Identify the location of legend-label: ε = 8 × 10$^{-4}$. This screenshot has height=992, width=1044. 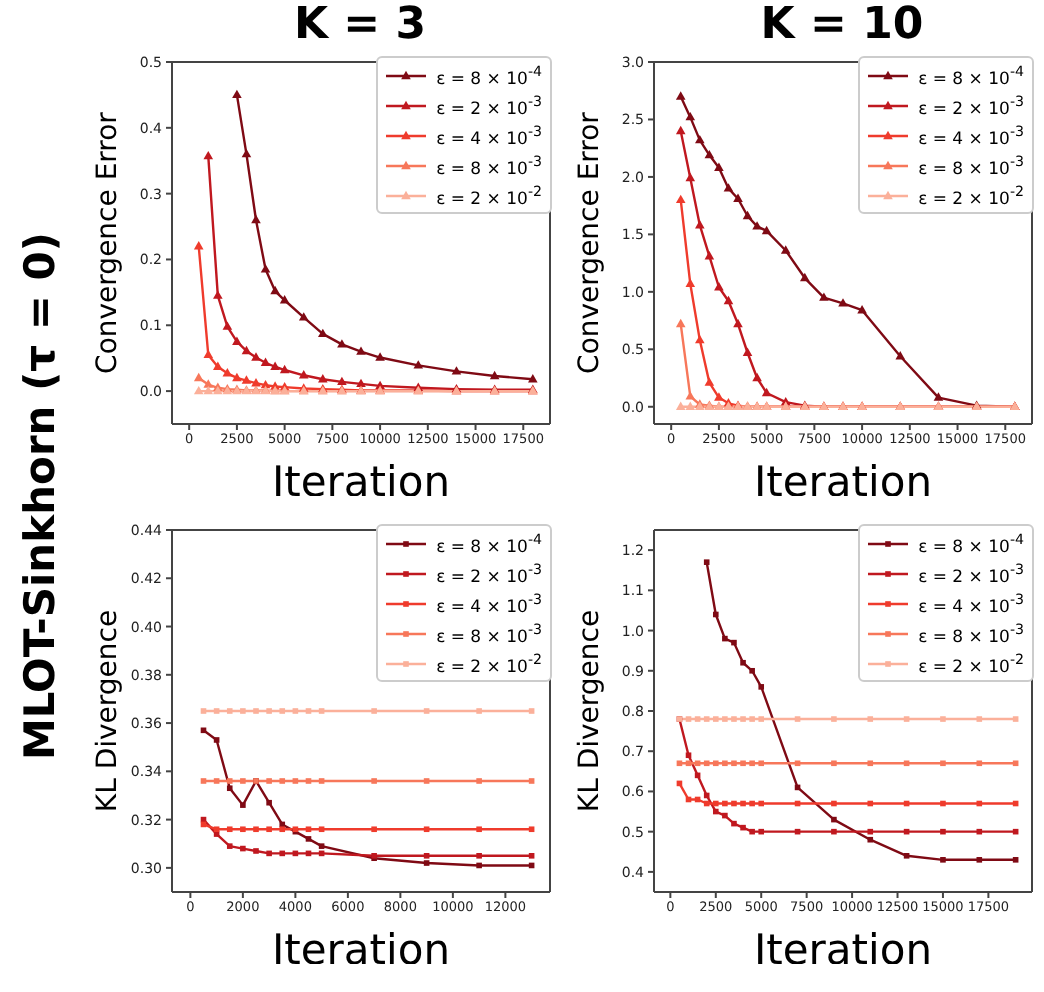
(971, 543).